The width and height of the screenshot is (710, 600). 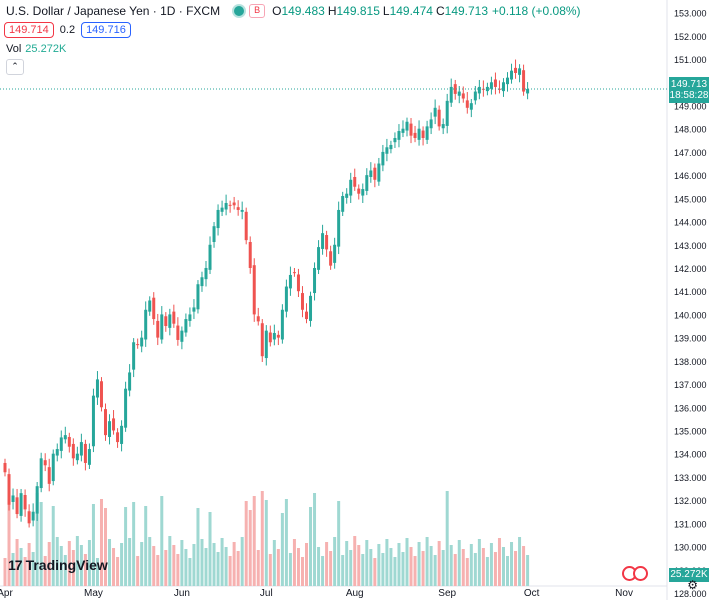 What do you see at coordinates (58, 565) in the screenshot?
I see `tradingview-logo: 17 TradingView` at bounding box center [58, 565].